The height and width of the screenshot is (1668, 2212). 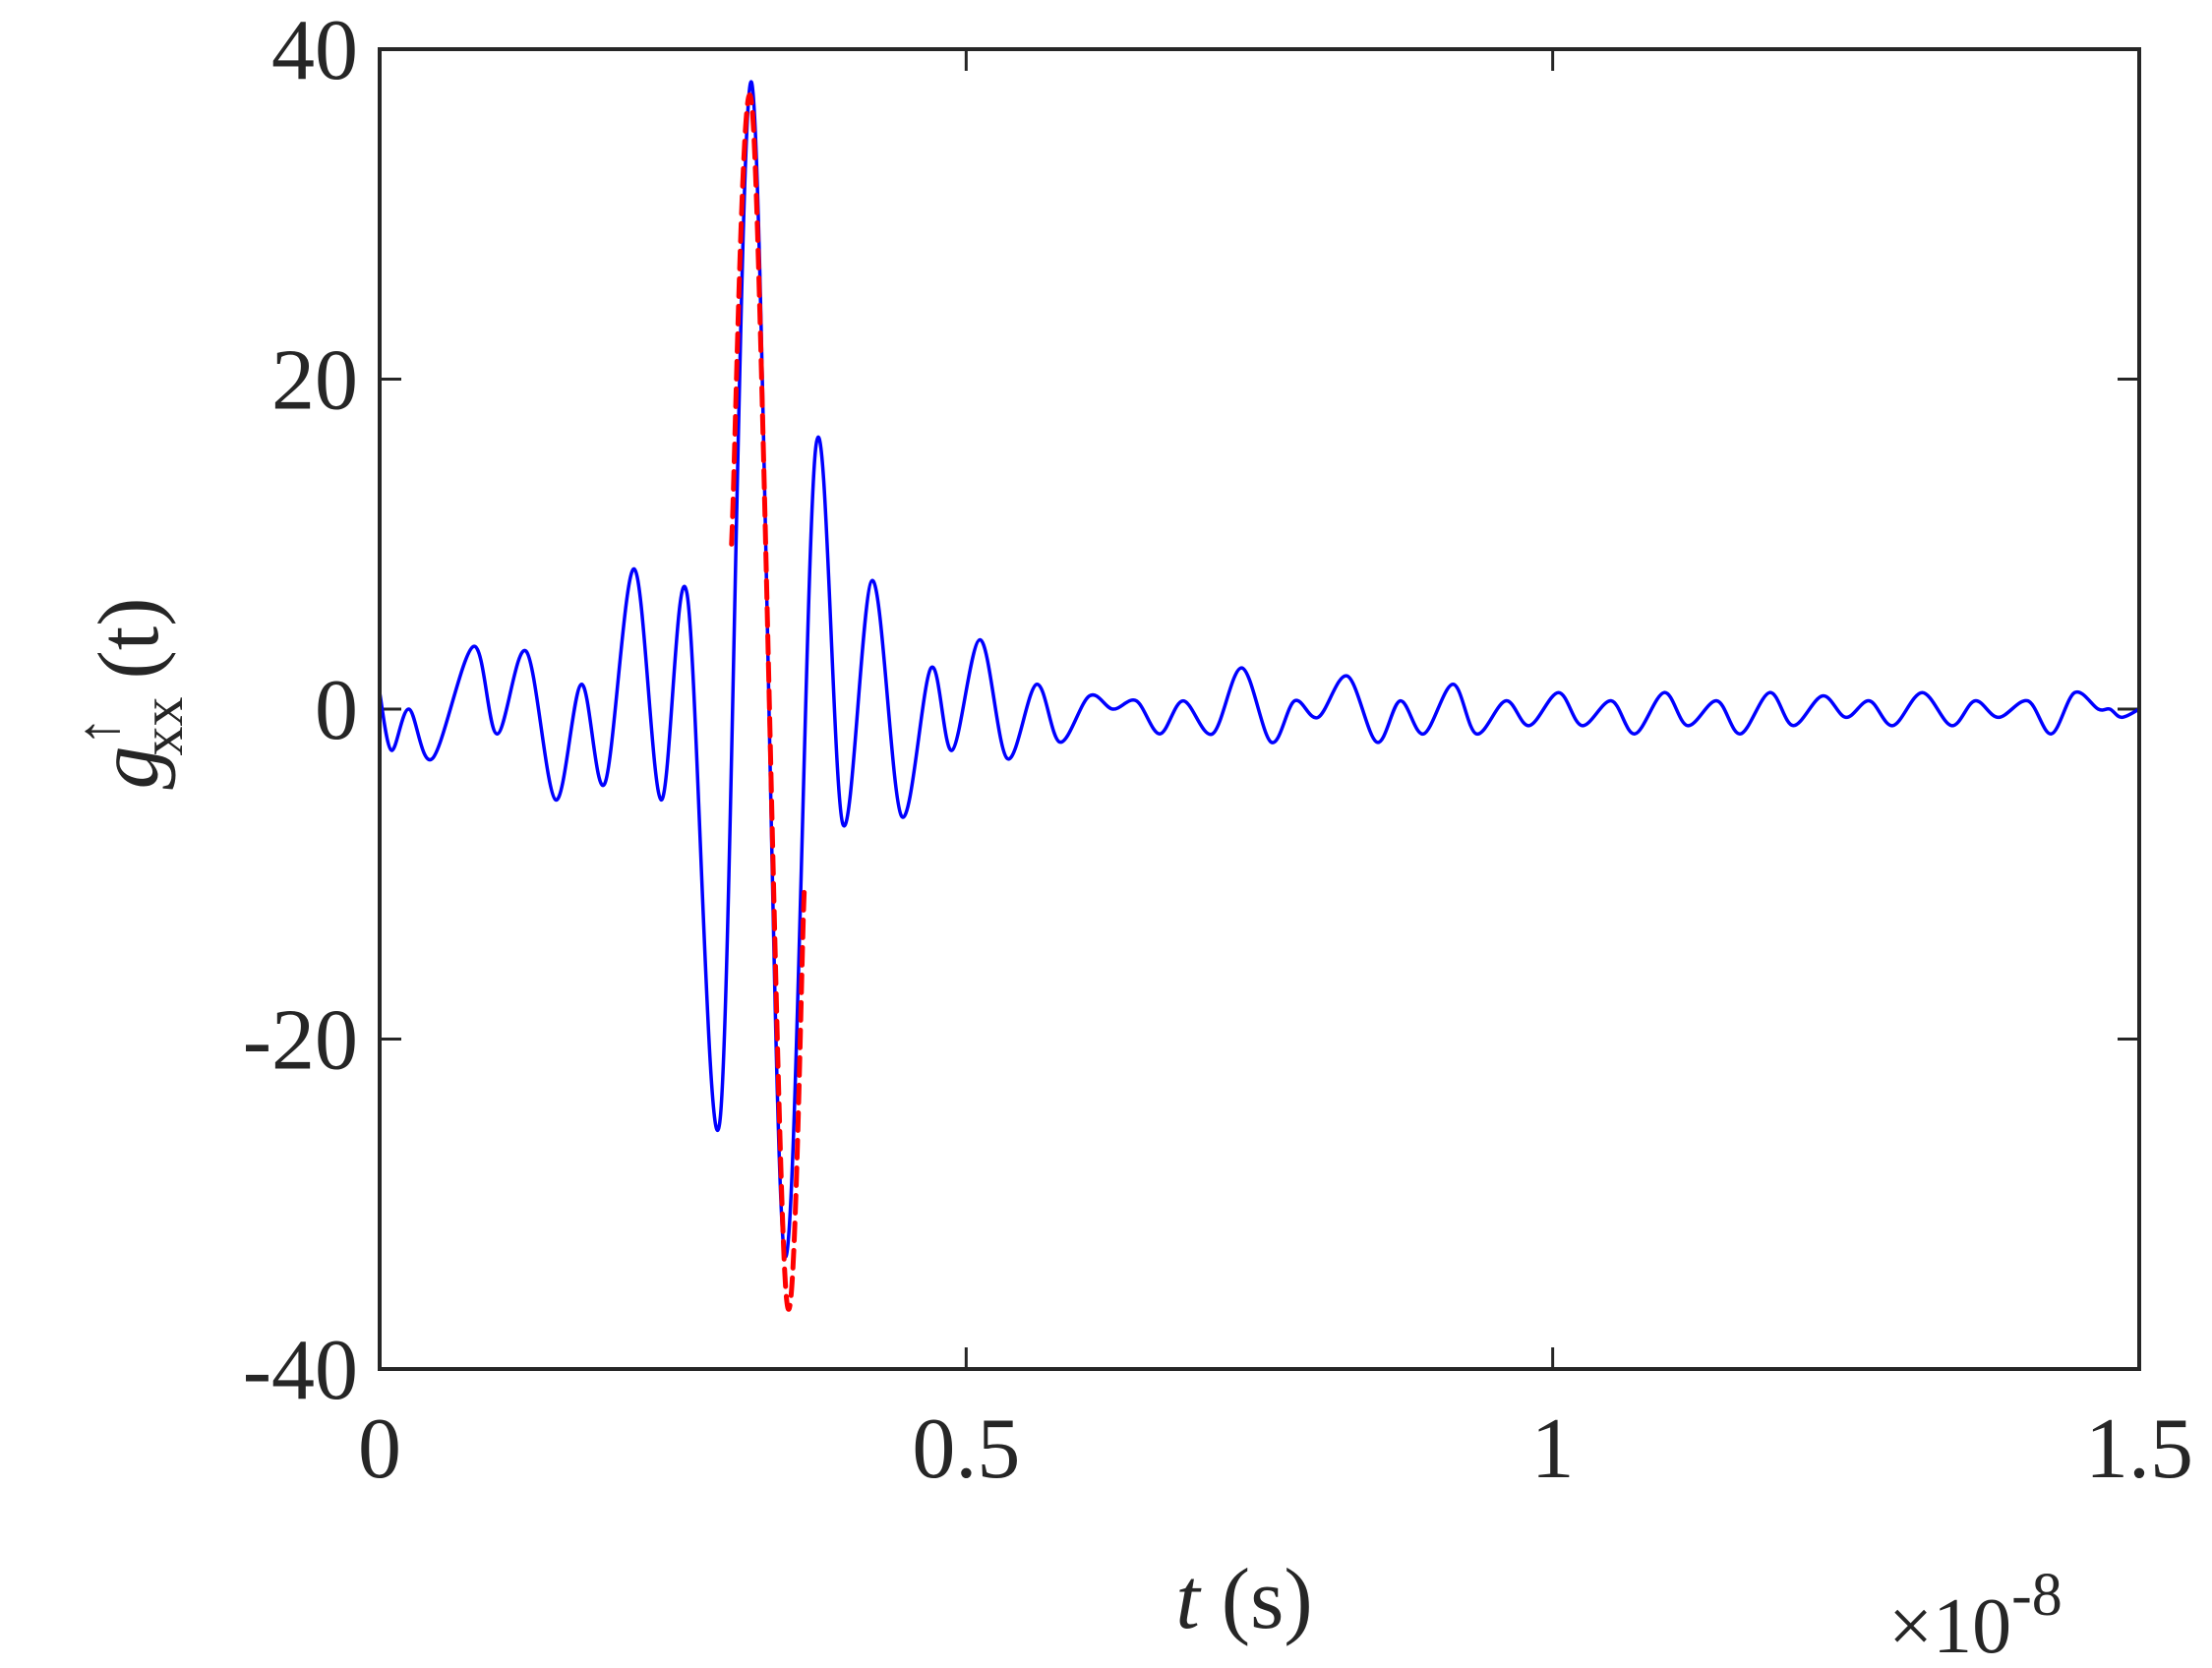 I want to click on y-axis-title-superscript: ↑, so click(x=98, y=731).